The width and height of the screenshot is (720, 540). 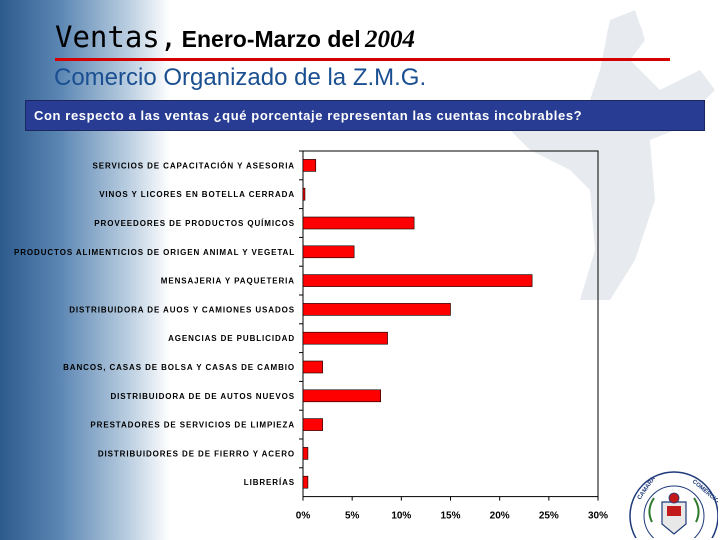 I want to click on x-tick-label: 5%, so click(x=352, y=516).